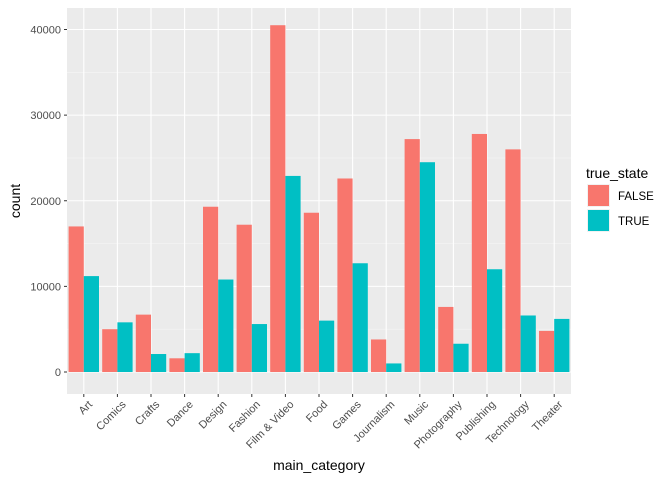 The image size is (672, 480). I want to click on bar-true-design, so click(226, 325).